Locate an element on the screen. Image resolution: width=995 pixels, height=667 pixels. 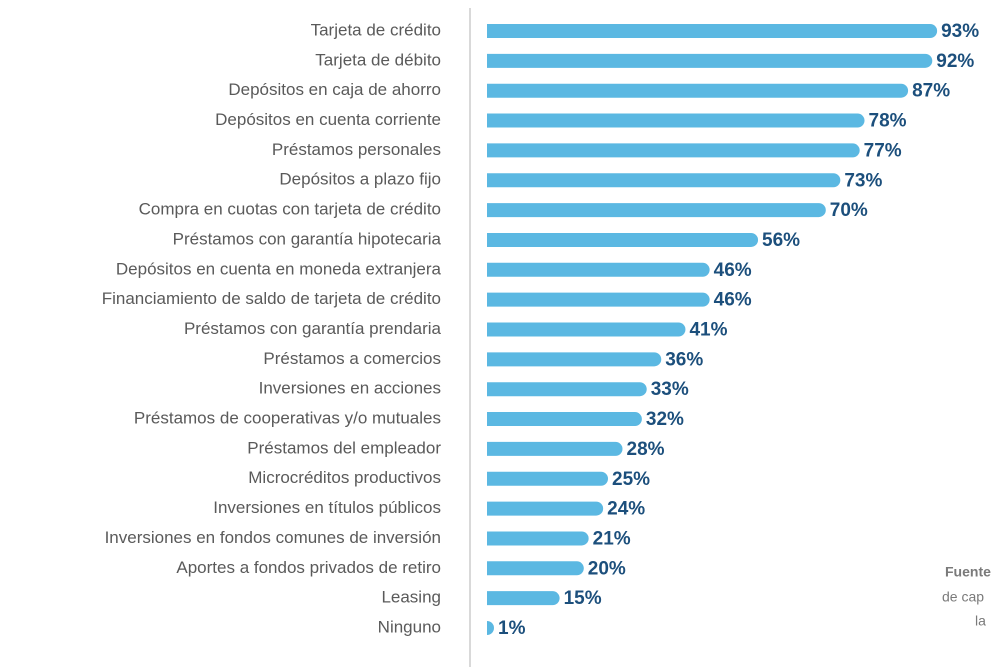
category-label: Inversiones en acciones is located at coordinates (350, 388).